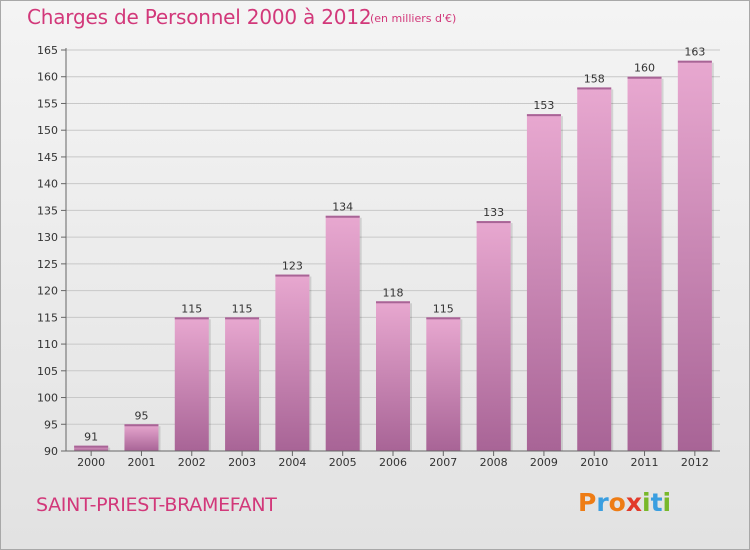  What do you see at coordinates (91, 437) in the screenshot?
I see `data-label: 91` at bounding box center [91, 437].